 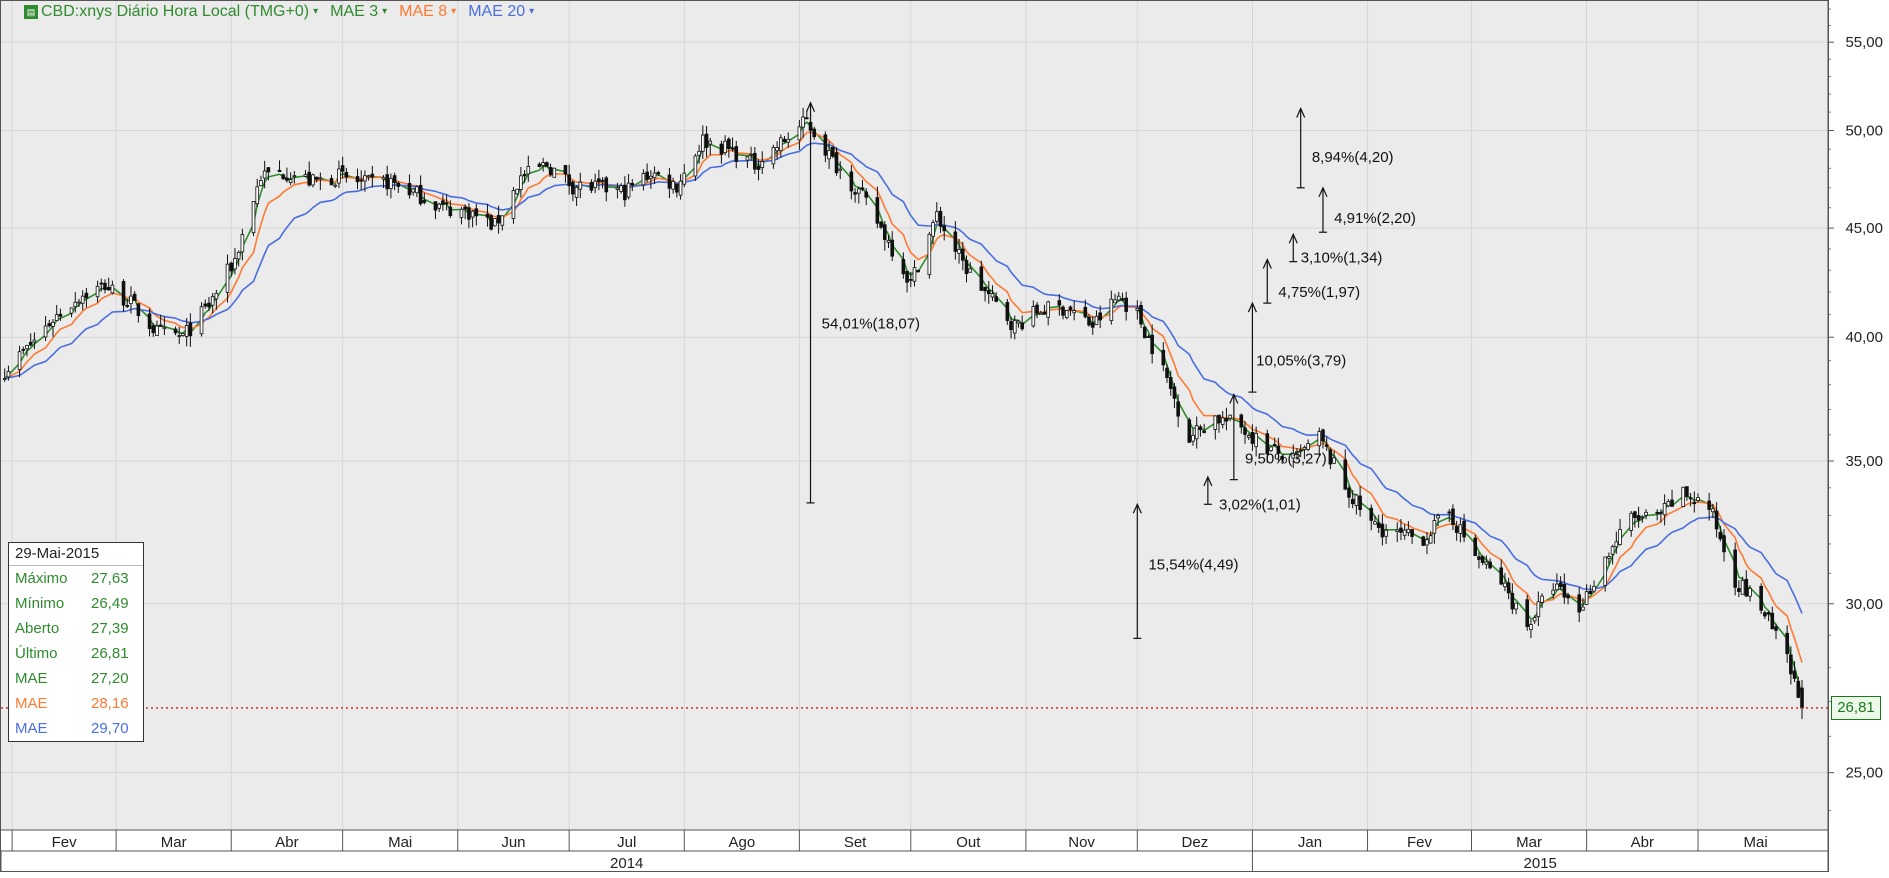 What do you see at coordinates (175, 11) in the screenshot?
I see `symbol-title: CBD:xnys Diário Hora Local (TMG+0)` at bounding box center [175, 11].